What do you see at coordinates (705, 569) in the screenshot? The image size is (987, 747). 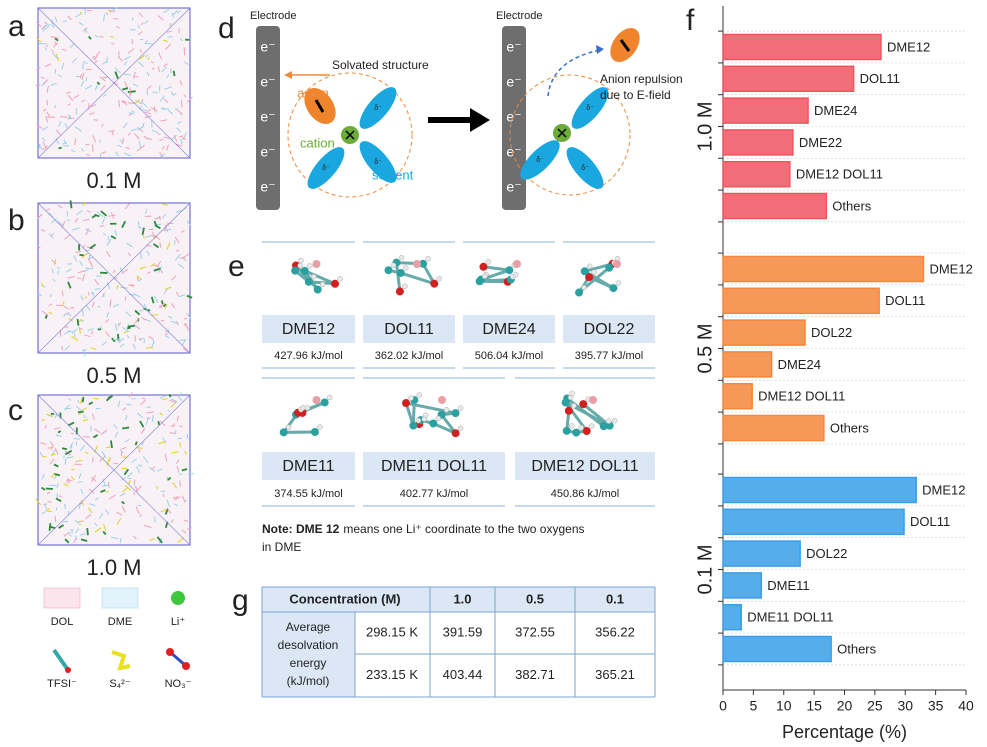 I see `group-label: 0.1 M` at bounding box center [705, 569].